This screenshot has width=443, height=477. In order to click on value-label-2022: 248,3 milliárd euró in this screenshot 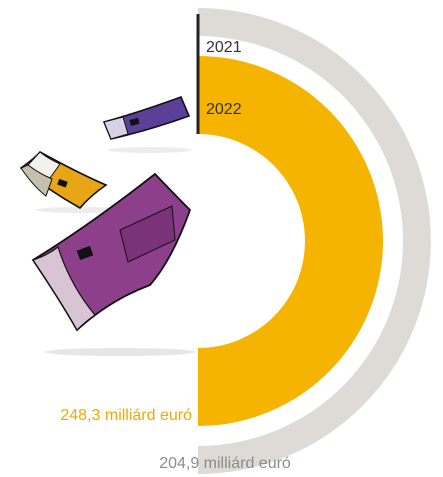, I will do `click(126, 415)`.